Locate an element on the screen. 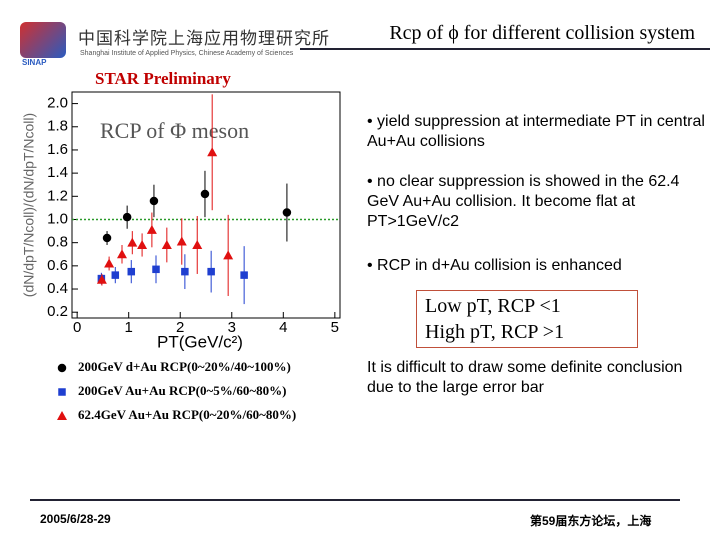  title-rule is located at coordinates (505, 49).